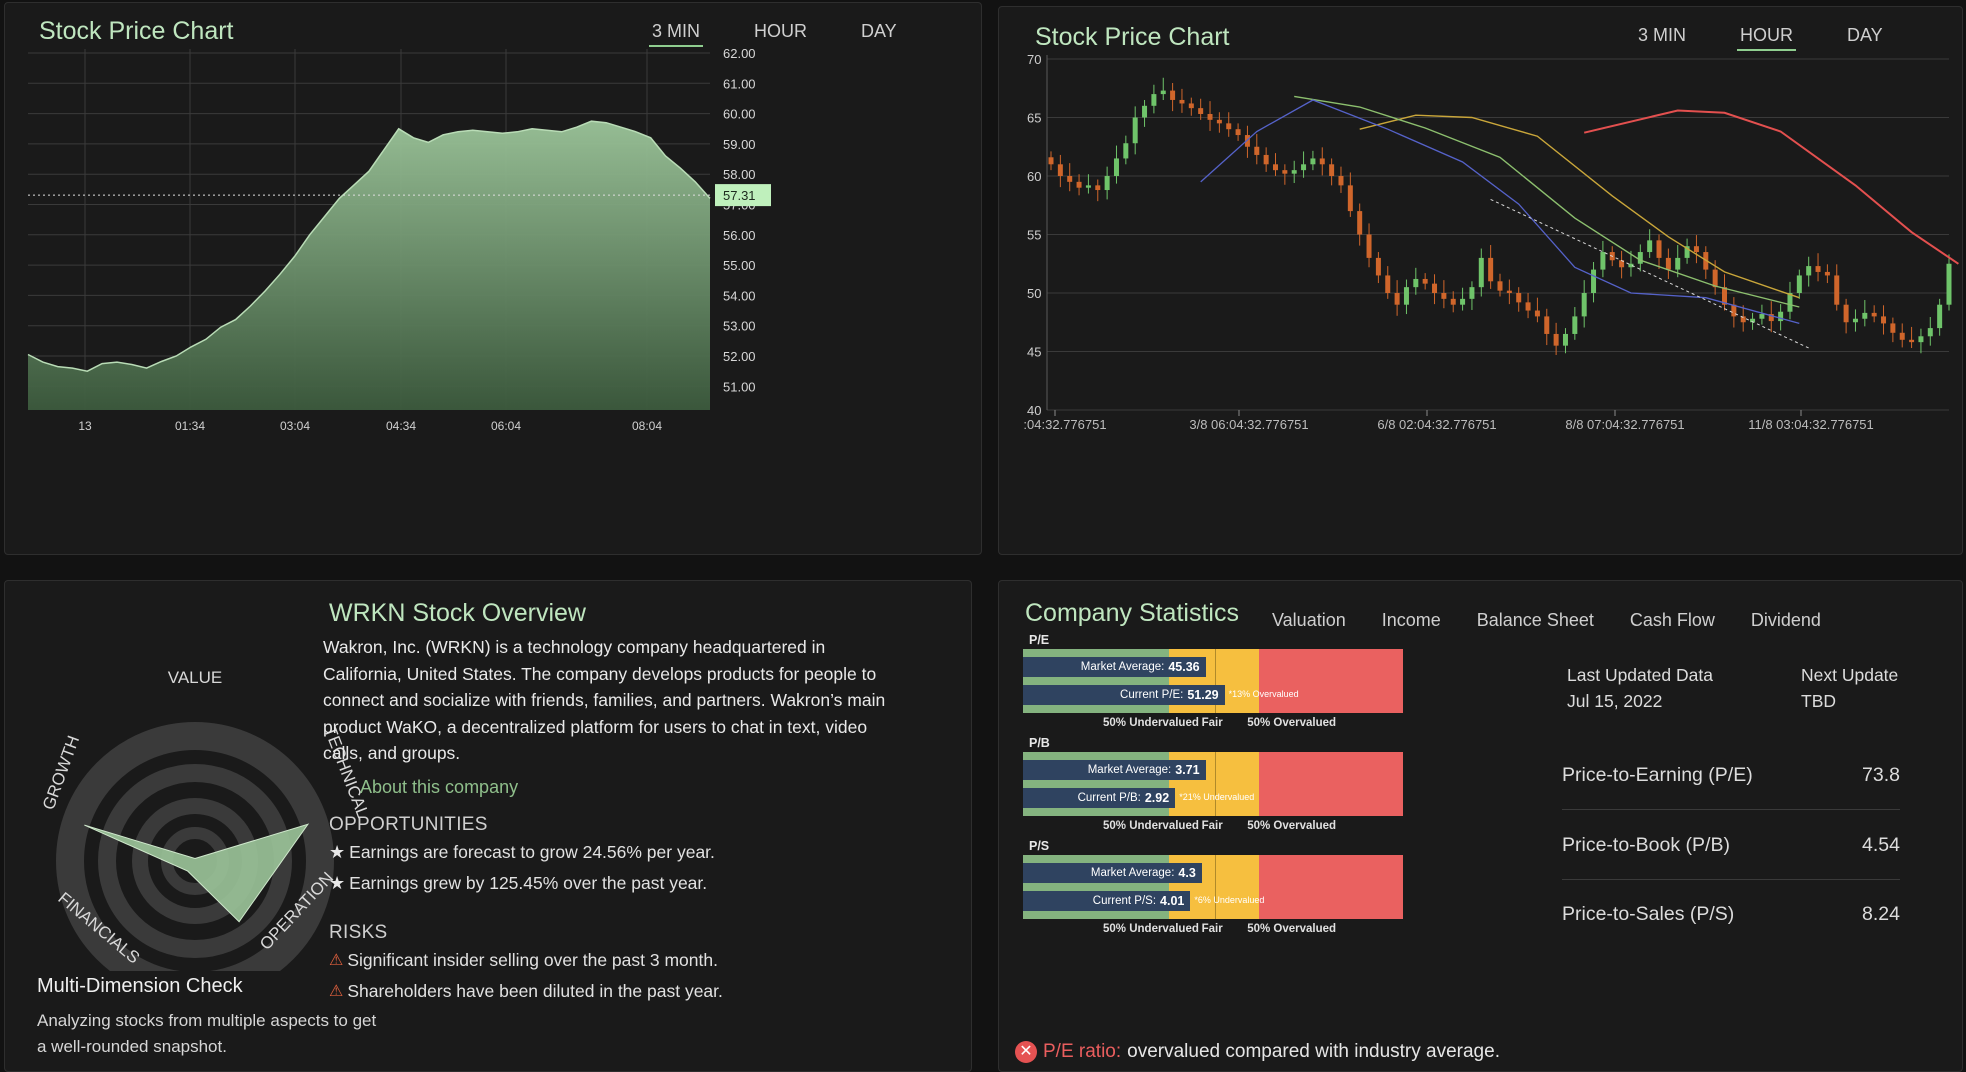 The image size is (1966, 1072). Describe the element at coordinates (1082, 1051) in the screenshot. I see `warning-label: P/E ratio:` at that location.